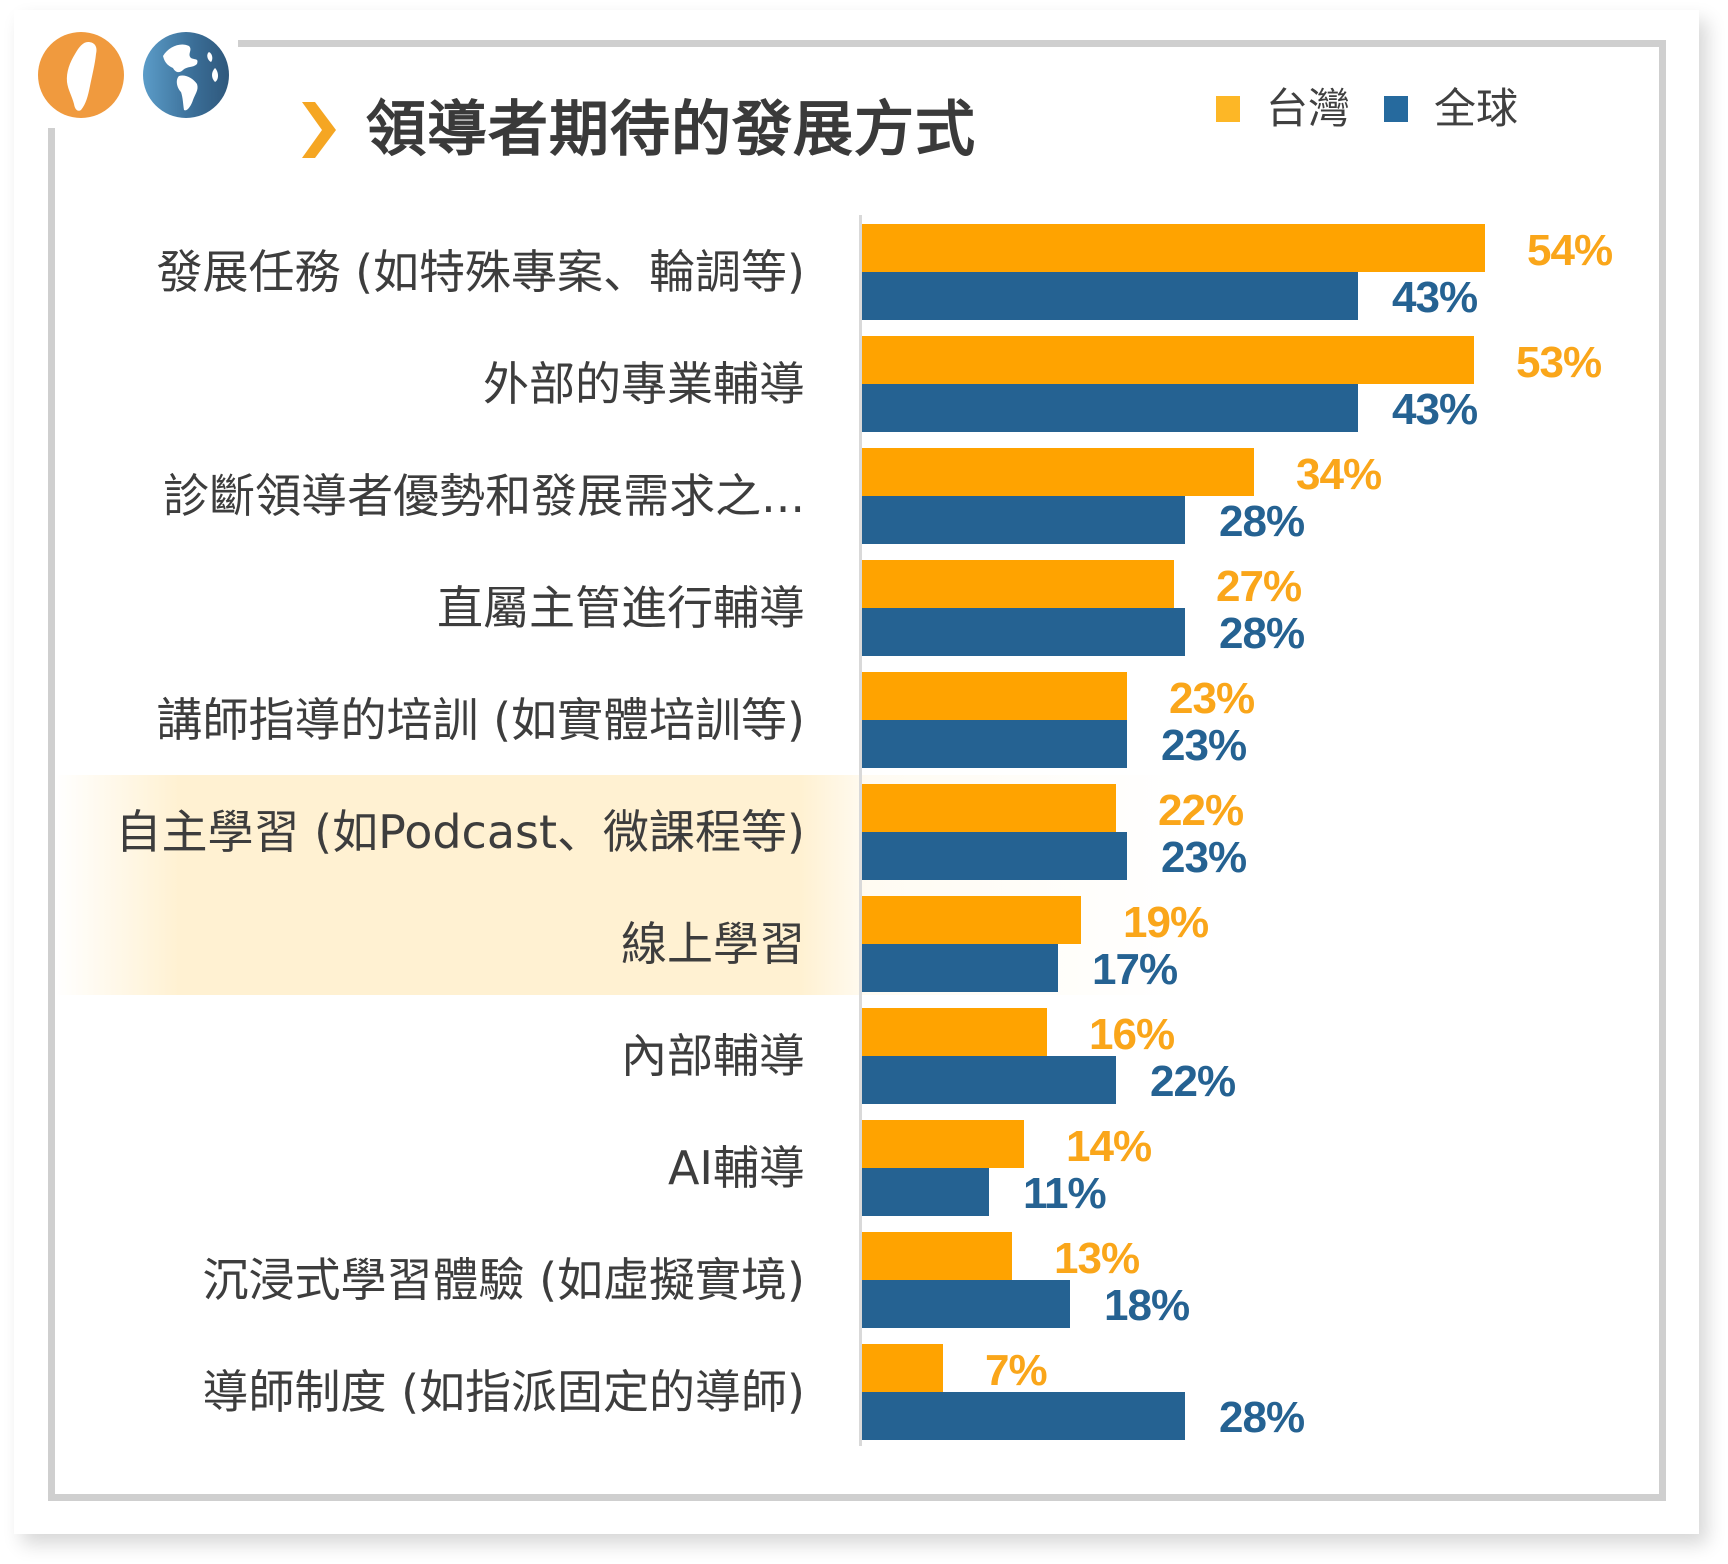 The height and width of the screenshot is (1564, 1728). I want to click on chart-title: 領導者期待的發展方式, so click(671, 130).